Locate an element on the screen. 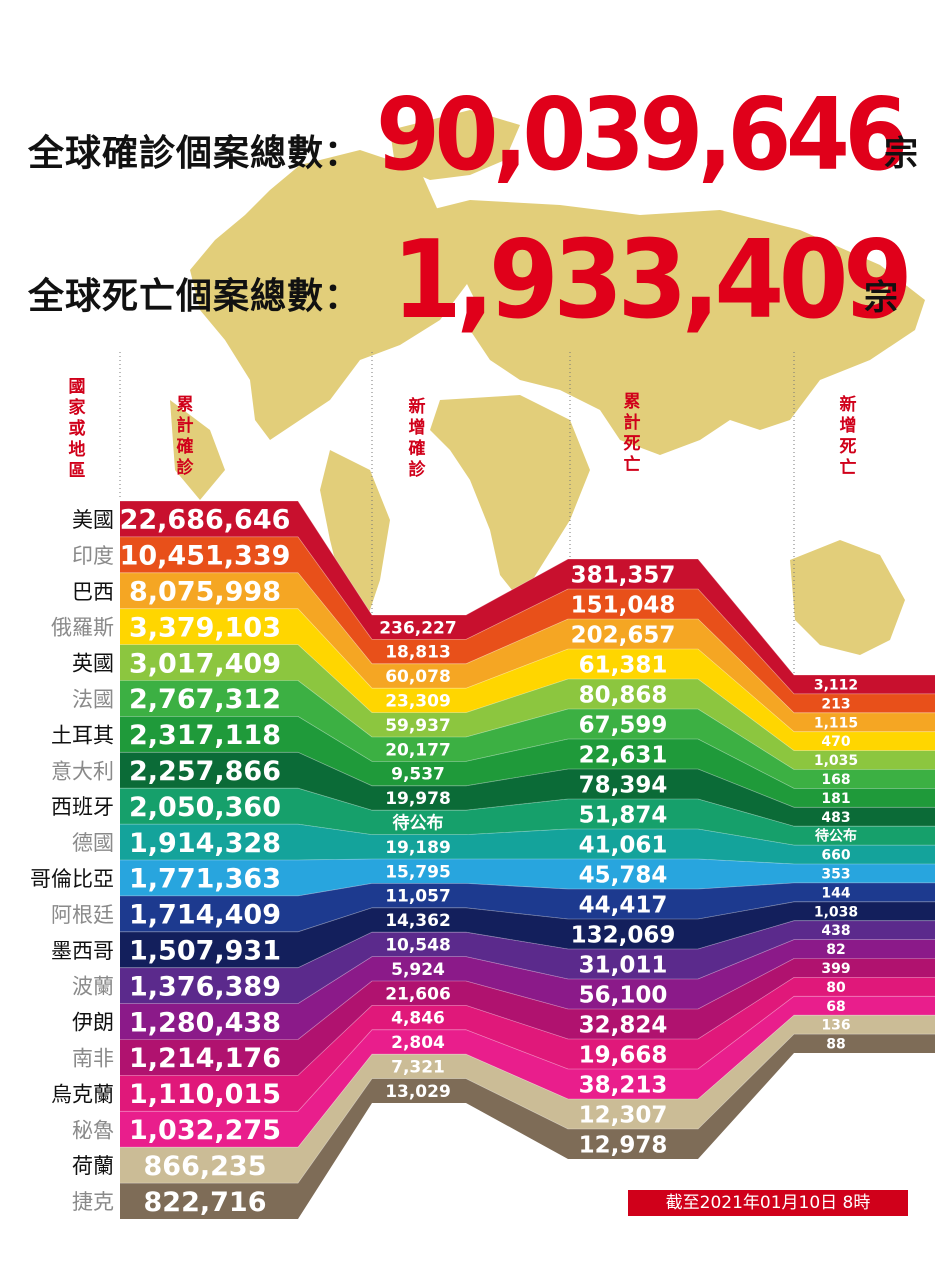 This screenshot has height=1276, width=935. cumulative-cases-value: 3,379,103 is located at coordinates (205, 627).